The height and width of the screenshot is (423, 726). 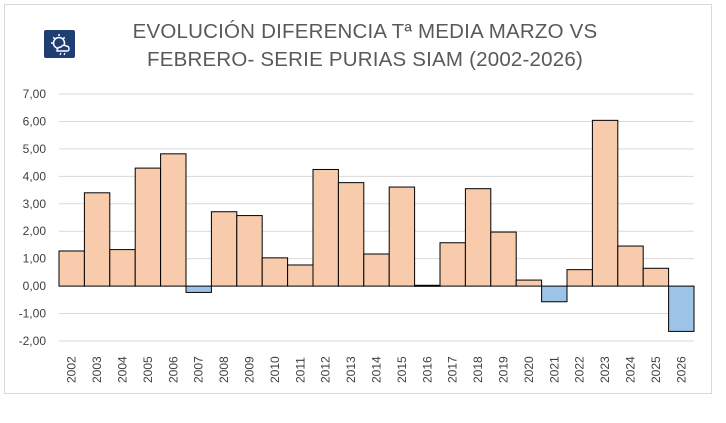 What do you see at coordinates (33, 341) in the screenshot?
I see `y-tick-label: -2,00` at bounding box center [33, 341].